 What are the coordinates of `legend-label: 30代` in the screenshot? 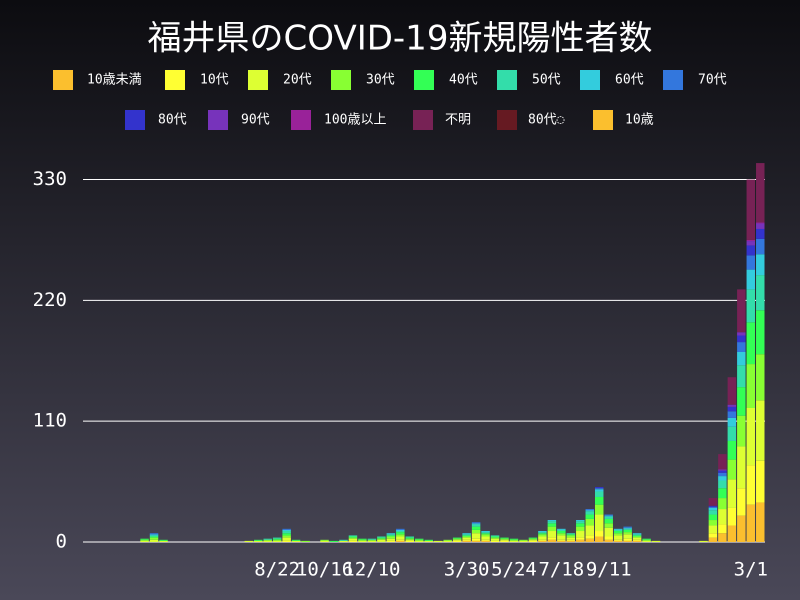 It's located at (380, 80).